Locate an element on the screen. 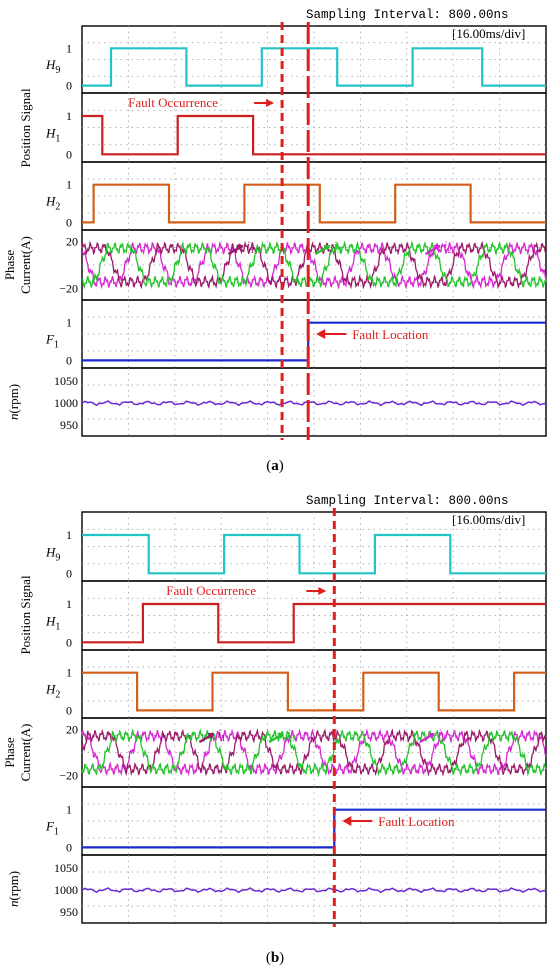 The width and height of the screenshot is (550, 976). sampling-interval-label: Sampling Interval: 800.00ns is located at coordinates (407, 15).